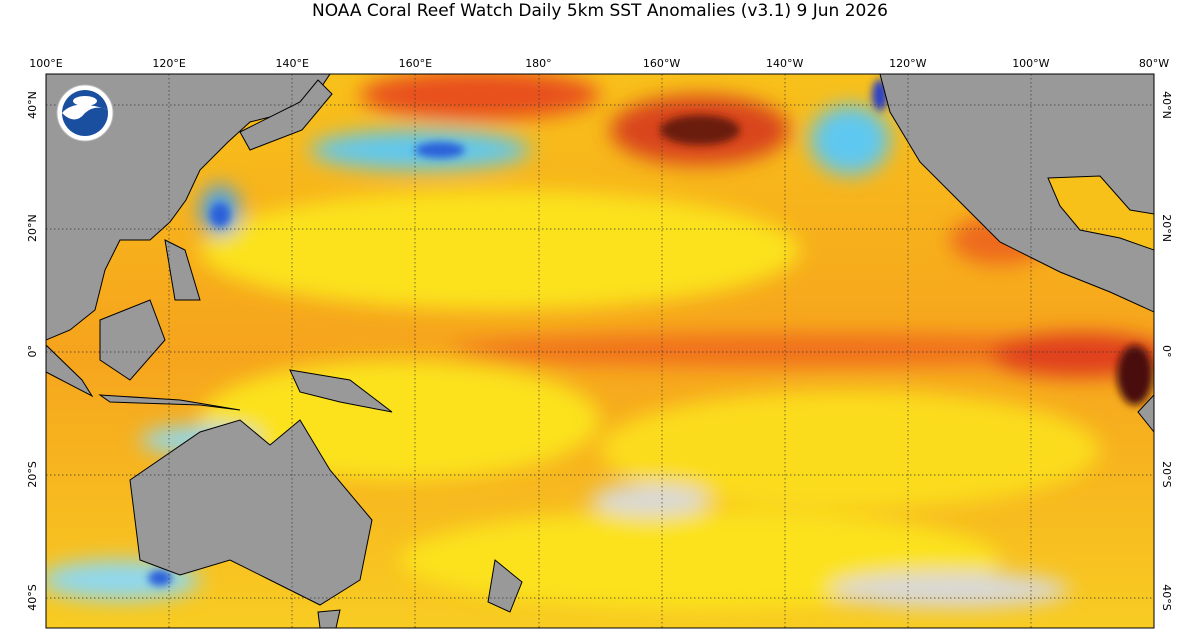 The width and height of the screenshot is (1200, 634). Describe the element at coordinates (784, 63) in the screenshot. I see `longitude-label: 140°W` at that location.